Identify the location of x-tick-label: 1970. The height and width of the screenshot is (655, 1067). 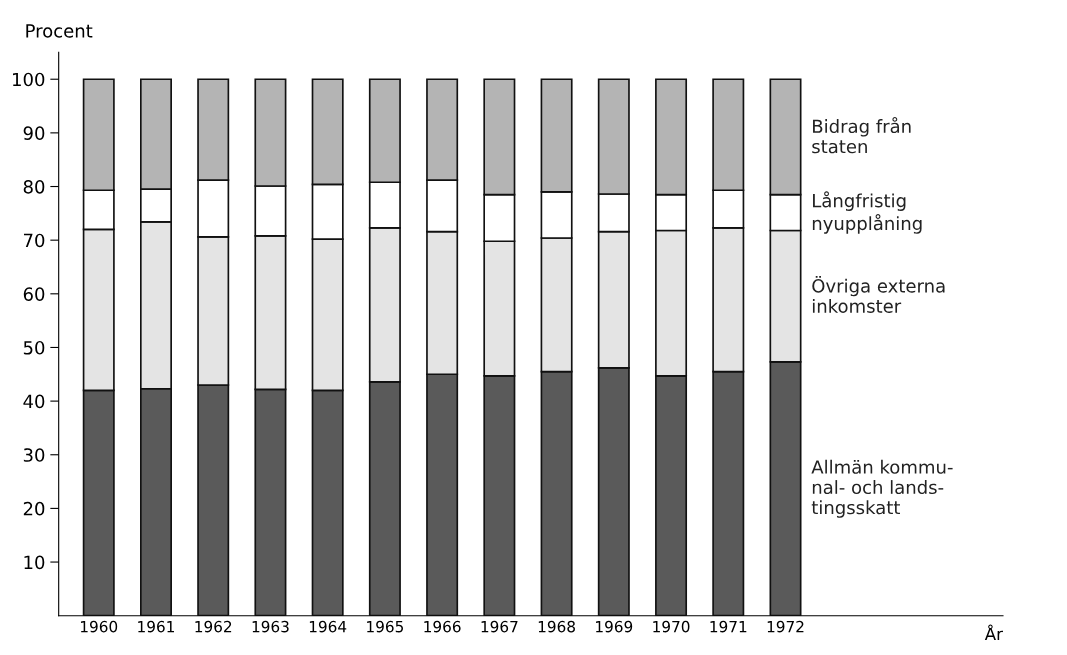
(671, 626).